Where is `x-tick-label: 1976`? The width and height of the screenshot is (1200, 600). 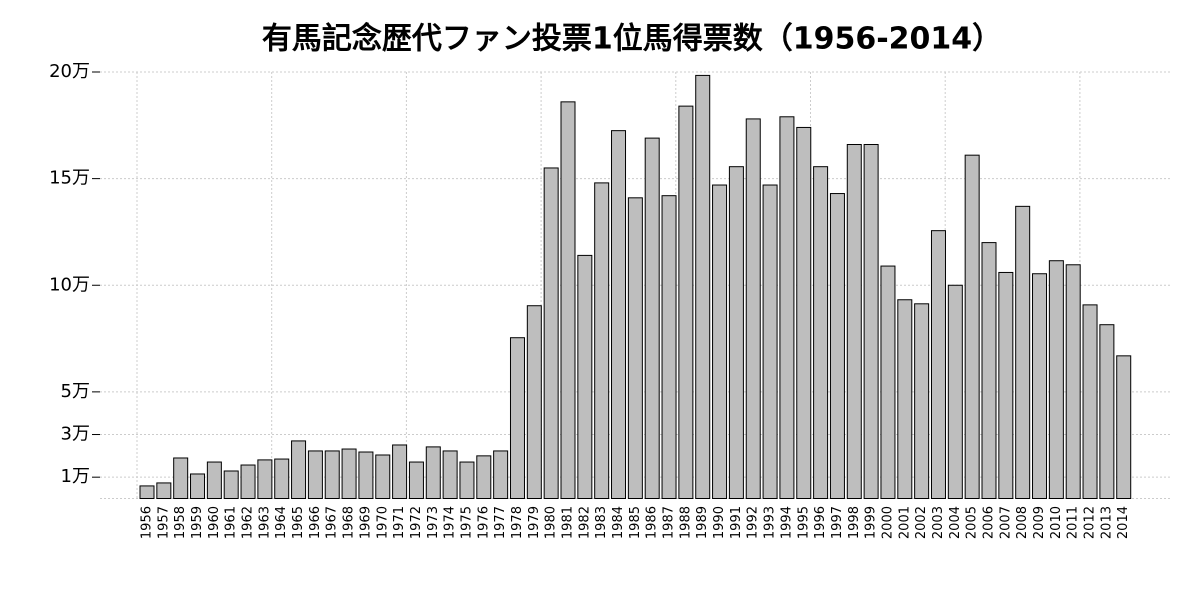
x-tick-label: 1976 is located at coordinates (483, 522).